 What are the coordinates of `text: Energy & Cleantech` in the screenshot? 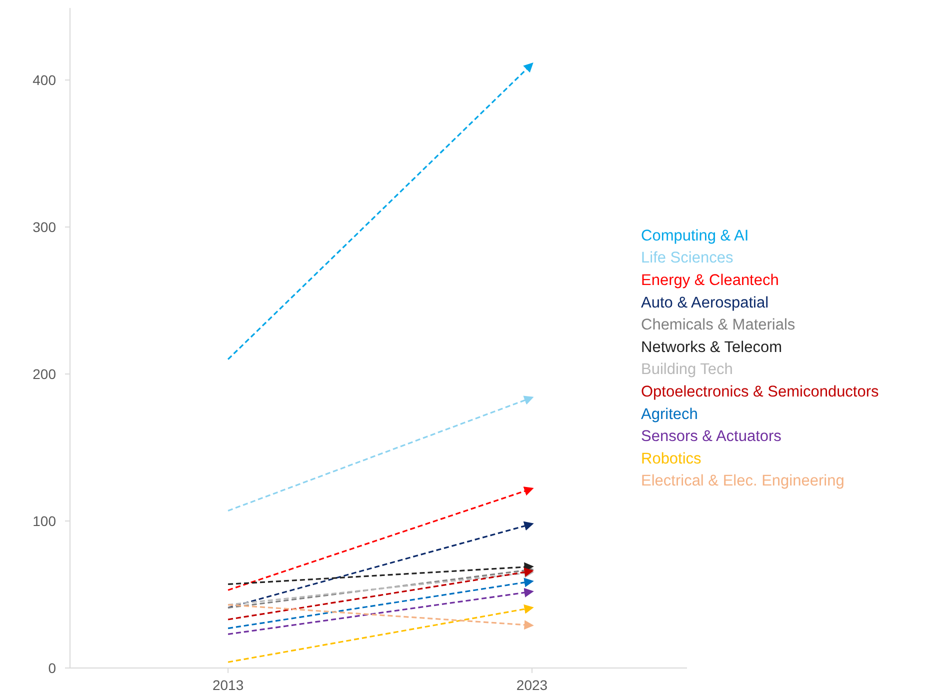 It's located at (710, 281).